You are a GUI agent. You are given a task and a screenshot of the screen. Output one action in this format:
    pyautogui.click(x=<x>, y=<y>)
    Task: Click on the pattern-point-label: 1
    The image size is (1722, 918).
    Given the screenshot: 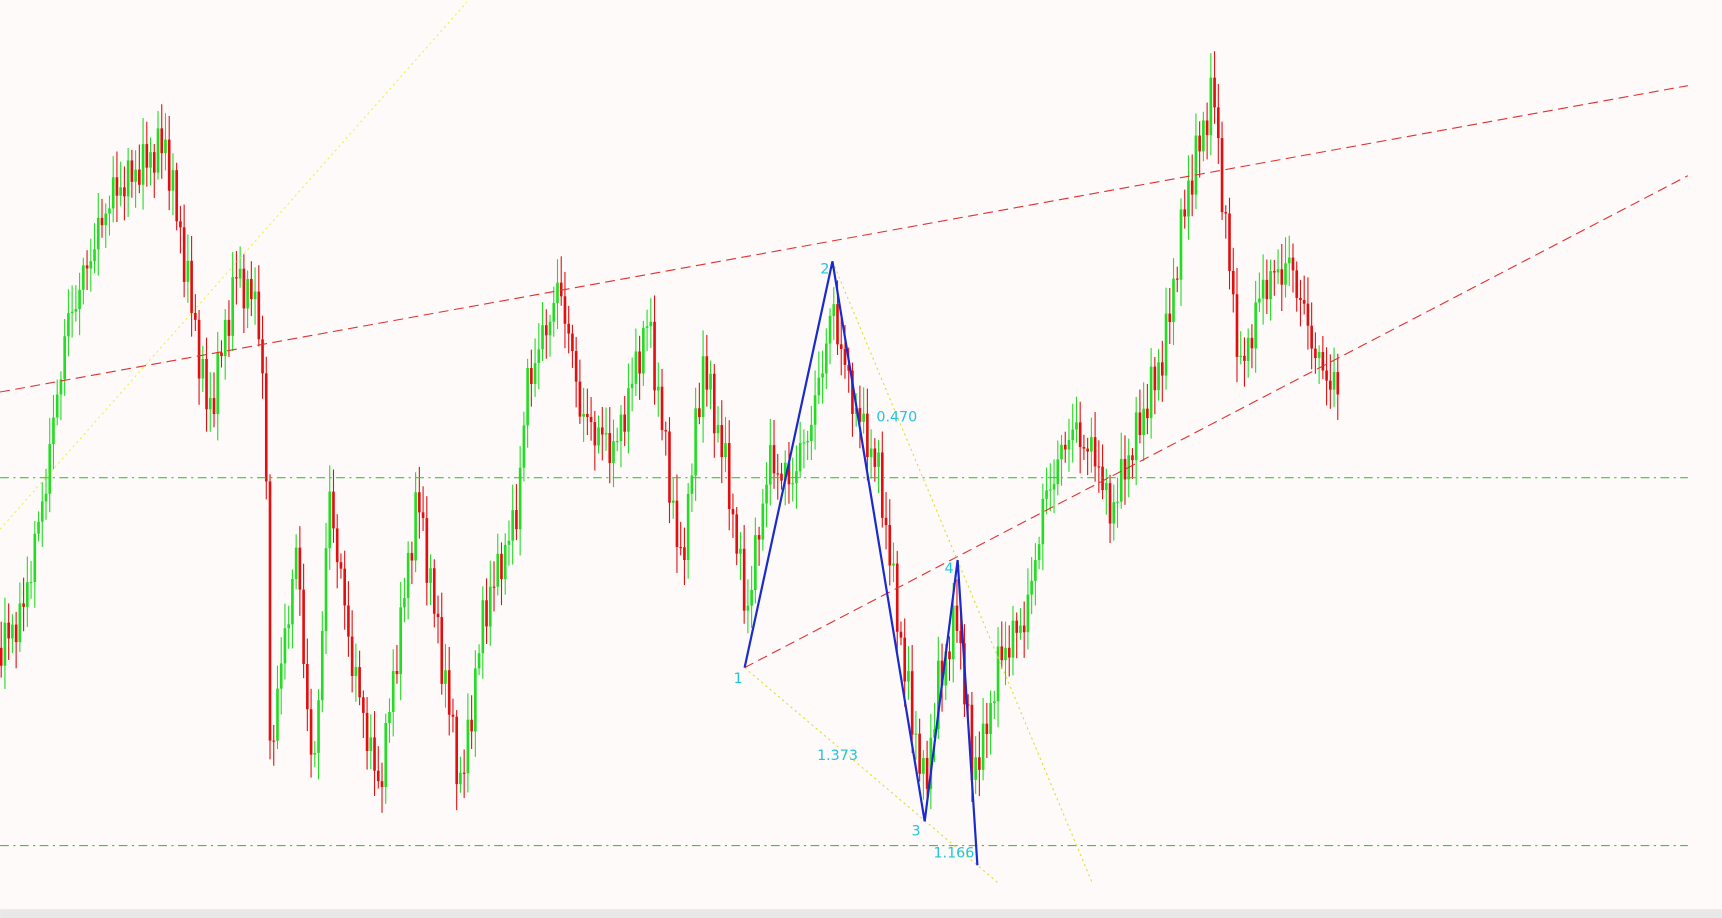 What is the action you would take?
    pyautogui.click(x=738, y=679)
    